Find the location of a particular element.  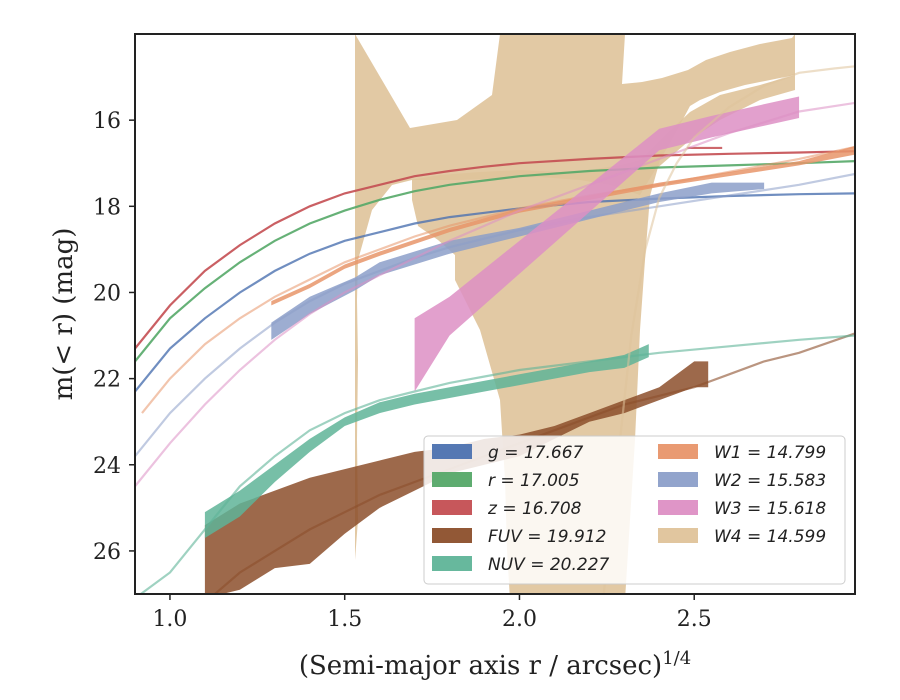

z-band is located at coordinates (705, 148).